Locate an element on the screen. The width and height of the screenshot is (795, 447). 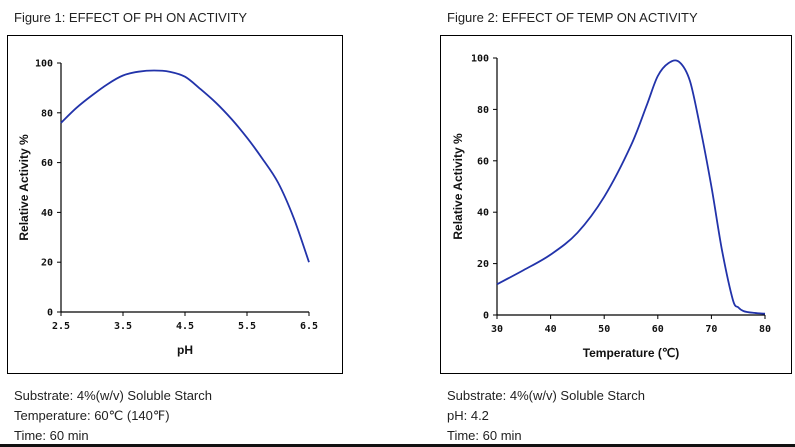
x-tick-label: 4.5 is located at coordinates (185, 326).